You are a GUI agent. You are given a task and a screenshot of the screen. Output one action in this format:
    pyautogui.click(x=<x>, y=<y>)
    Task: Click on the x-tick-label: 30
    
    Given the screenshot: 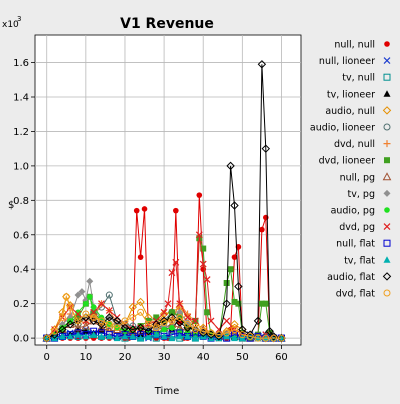 What is the action you would take?
    pyautogui.click(x=164, y=357)
    